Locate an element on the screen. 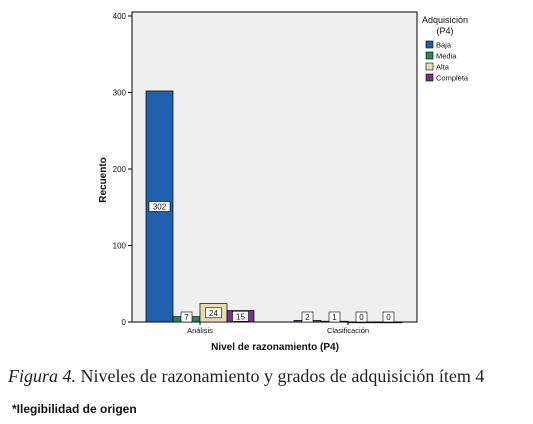 This screenshot has height=424, width=533. source-note: *Ilegibilidad de origen is located at coordinates (74, 409).